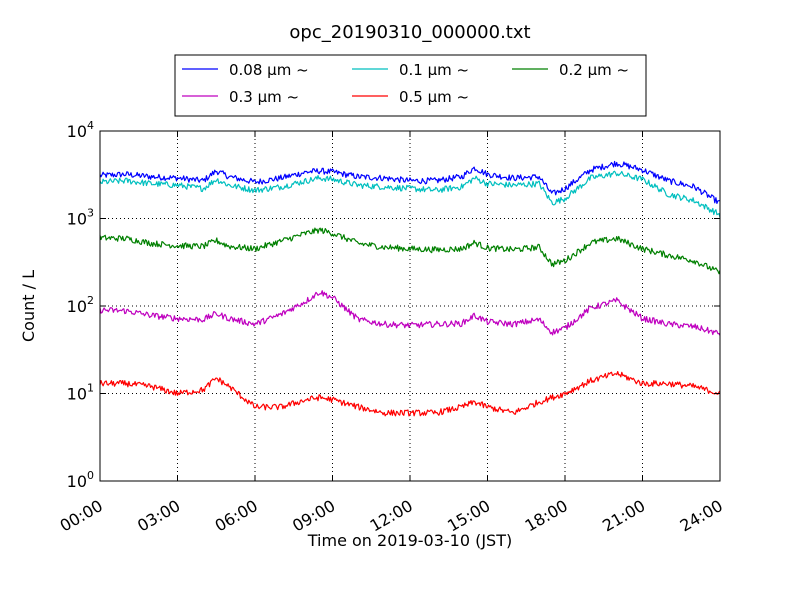 The height and width of the screenshot is (600, 800). What do you see at coordinates (80, 130) in the screenshot?
I see `y-tick-label: 10⁴` at bounding box center [80, 130].